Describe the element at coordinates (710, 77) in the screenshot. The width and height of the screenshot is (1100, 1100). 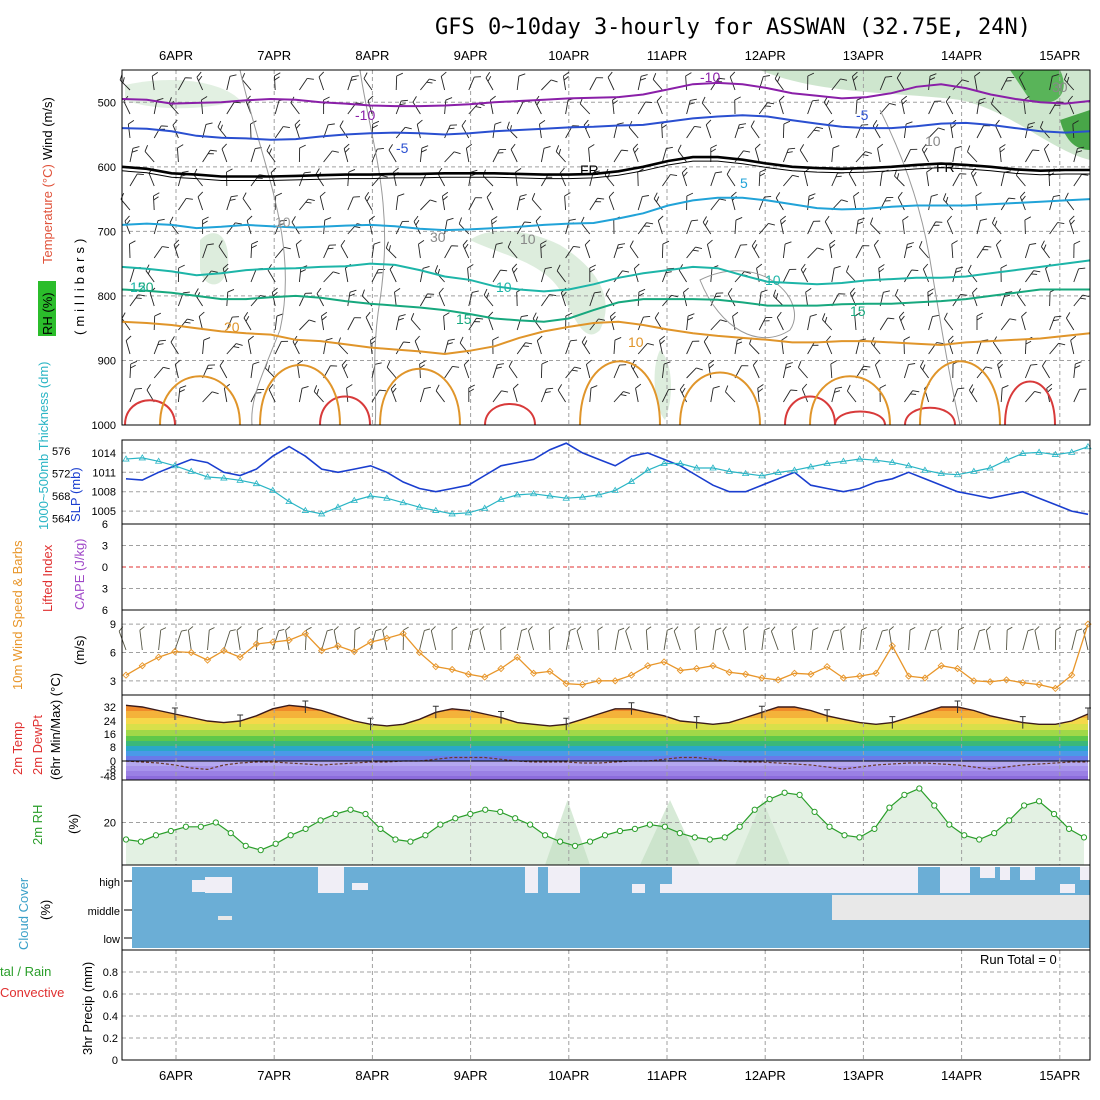
I see `contour-label: -10` at that location.